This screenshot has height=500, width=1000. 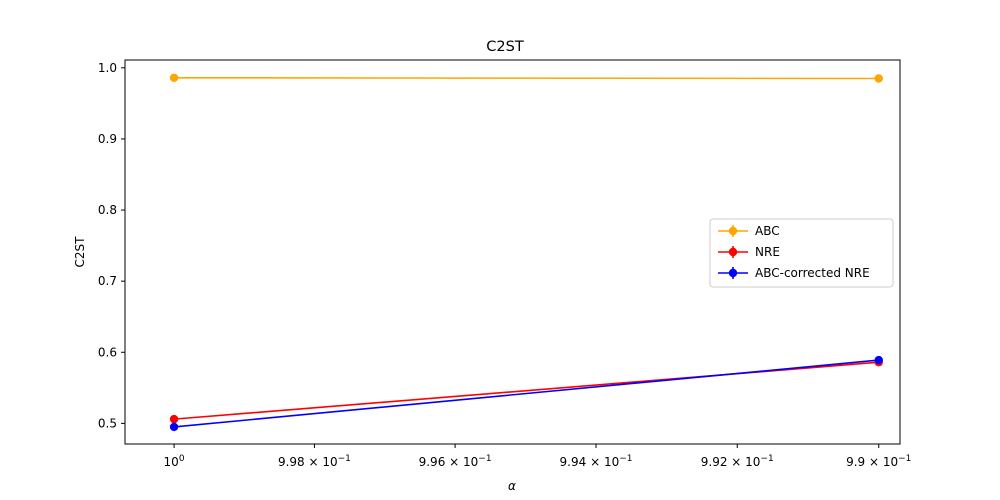 What do you see at coordinates (455, 461) in the screenshot?
I see `x-tick-label-2: 9.96 × 10−1` at bounding box center [455, 461].